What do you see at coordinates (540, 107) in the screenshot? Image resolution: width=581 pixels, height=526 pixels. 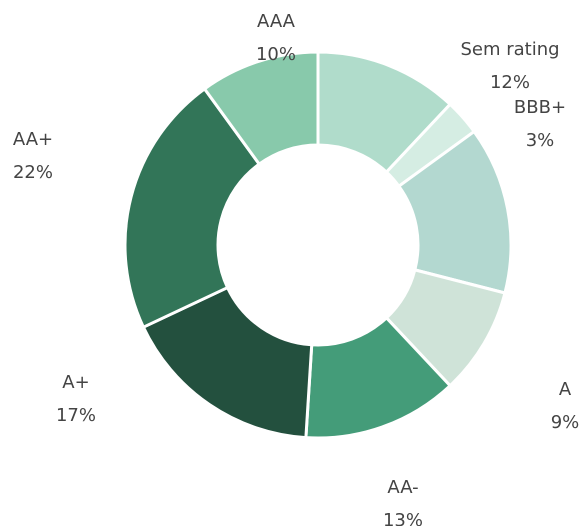 I see `slice-label: BBB+` at bounding box center [540, 107].